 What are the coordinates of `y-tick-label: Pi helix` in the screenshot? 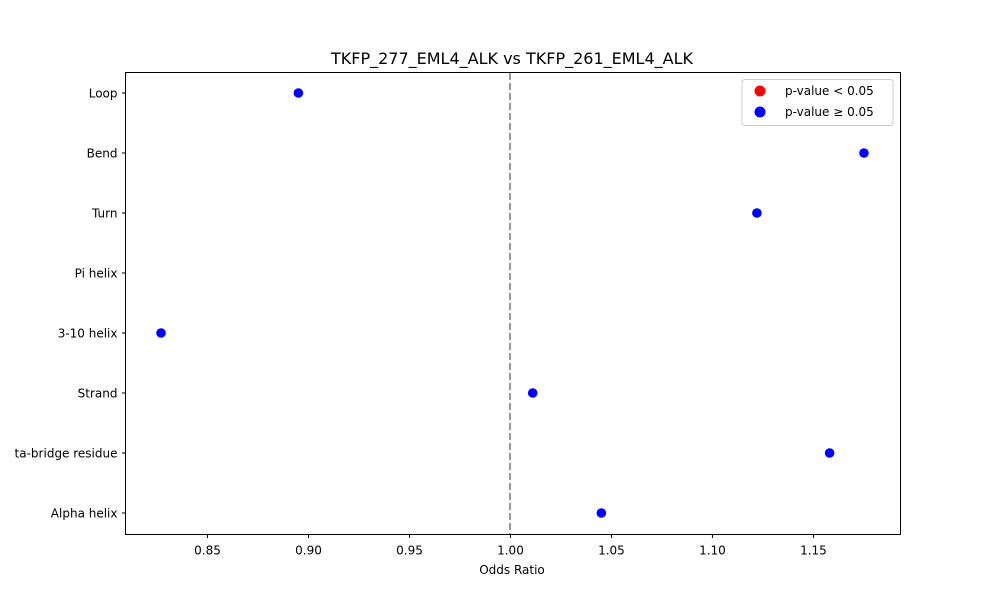 It's located at (96, 274).